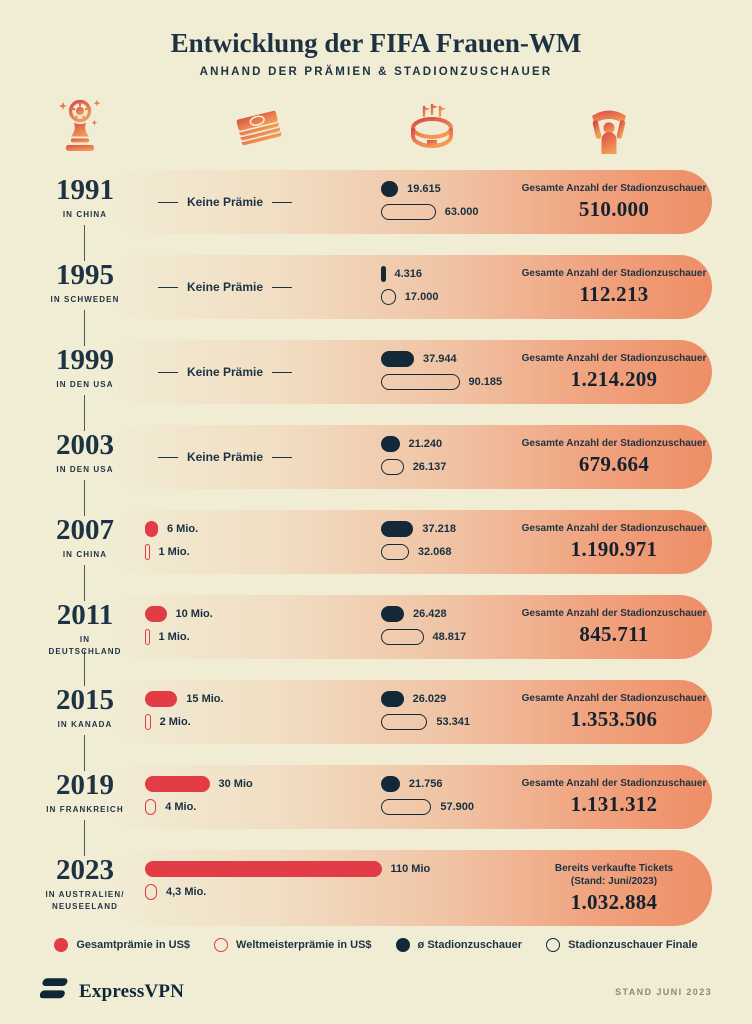 This screenshot has height=1024, width=752. What do you see at coordinates (450, 297) in the screenshot?
I see `final-attendance-line: 17.000` at bounding box center [450, 297].